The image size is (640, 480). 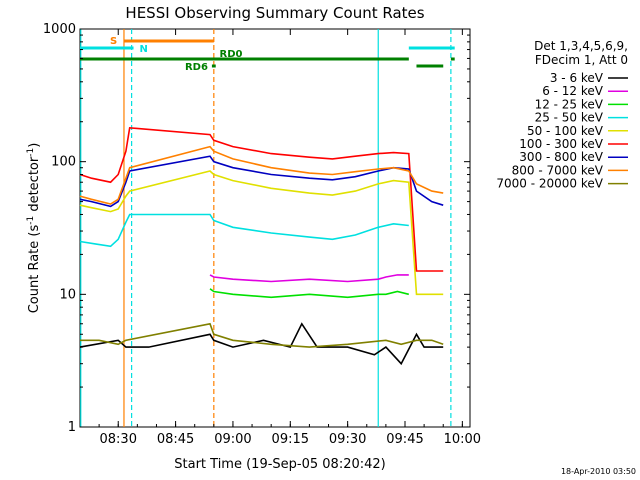 What do you see at coordinates (581, 46) in the screenshot?
I see `legend-header-line-1: Det 1,3,4,5,6,9,` at bounding box center [581, 46].